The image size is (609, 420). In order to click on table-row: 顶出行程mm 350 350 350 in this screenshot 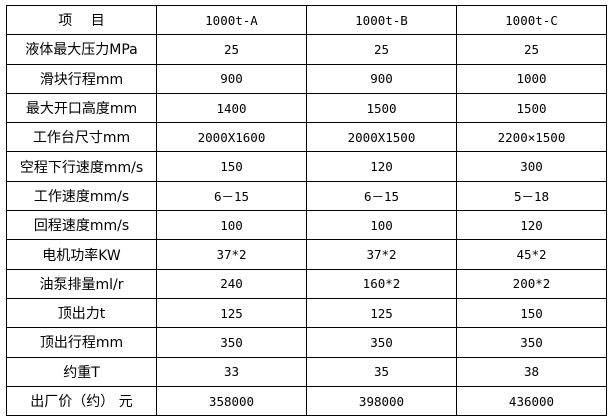, I will do `click(306, 342)`.